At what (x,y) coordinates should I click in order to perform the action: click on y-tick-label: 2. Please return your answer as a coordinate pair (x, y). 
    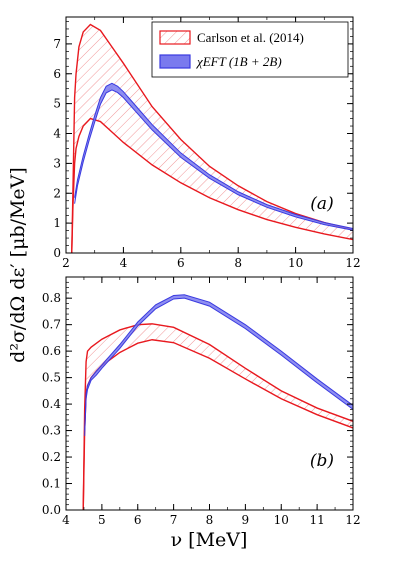
    Looking at the image, I should click on (57, 193).